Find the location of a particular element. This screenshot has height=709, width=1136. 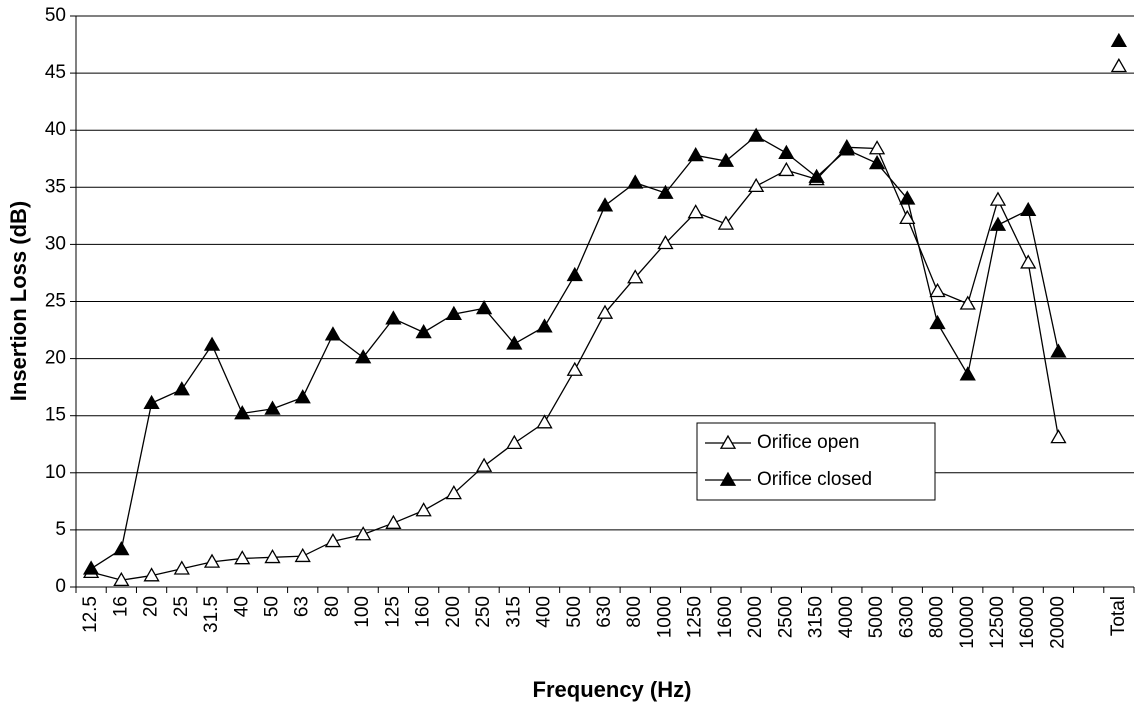

x-tick-label: 400 is located at coordinates (544, 612).